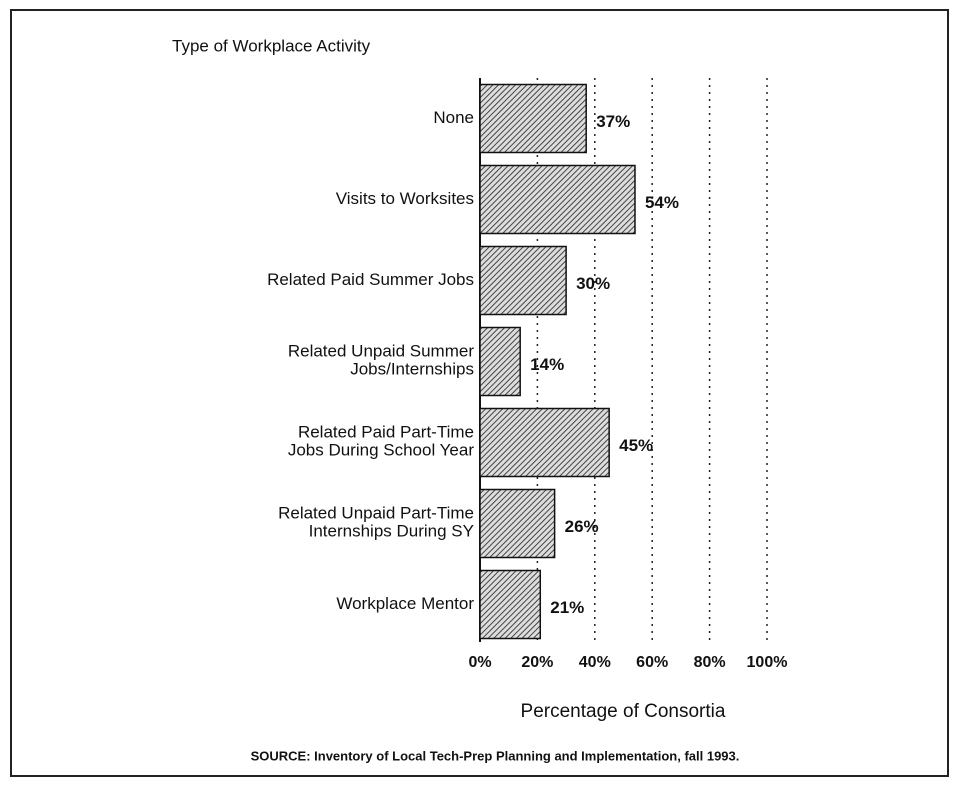  Describe the element at coordinates (271, 45) in the screenshot. I see `chart-title: Type of Workplace Activity` at that location.